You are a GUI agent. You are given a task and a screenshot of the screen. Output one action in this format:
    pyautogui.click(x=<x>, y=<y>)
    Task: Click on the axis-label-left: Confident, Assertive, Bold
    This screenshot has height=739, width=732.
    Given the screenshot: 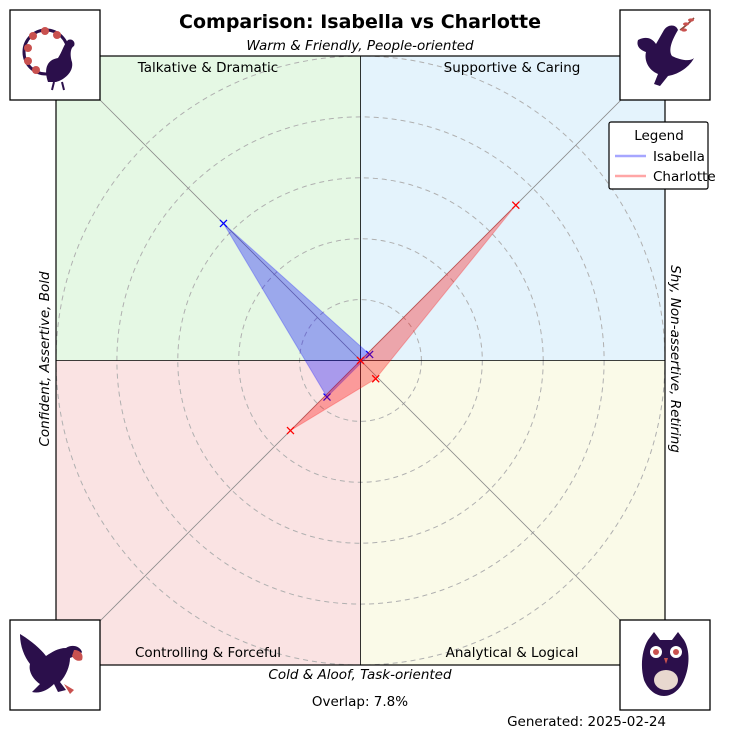 What is the action you would take?
    pyautogui.click(x=45, y=359)
    